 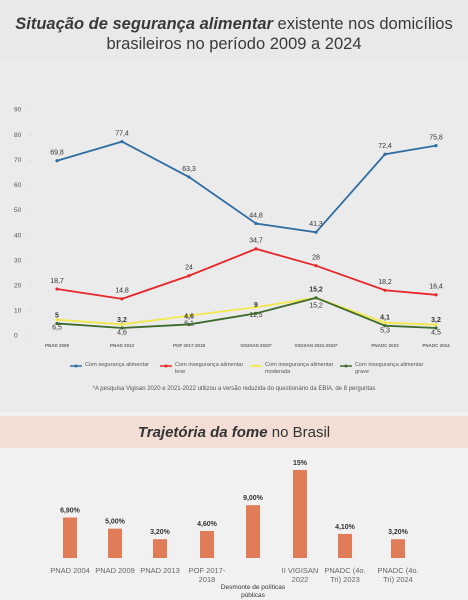 What do you see at coordinates (18, 210) in the screenshot?
I see `y-tick-label: 50` at bounding box center [18, 210].